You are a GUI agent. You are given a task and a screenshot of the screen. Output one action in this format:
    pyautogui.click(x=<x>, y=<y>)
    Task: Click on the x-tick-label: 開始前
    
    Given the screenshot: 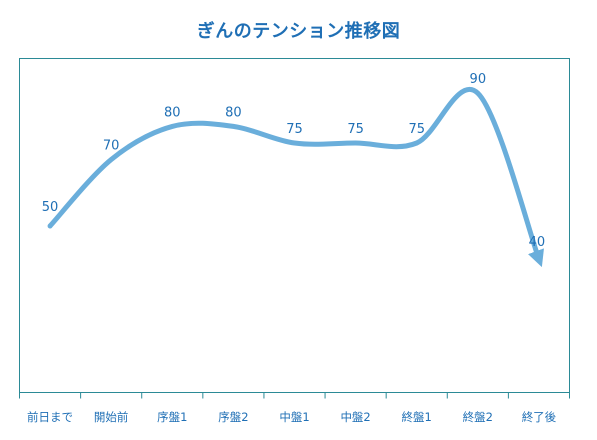 What is the action you would take?
    pyautogui.click(x=111, y=417)
    